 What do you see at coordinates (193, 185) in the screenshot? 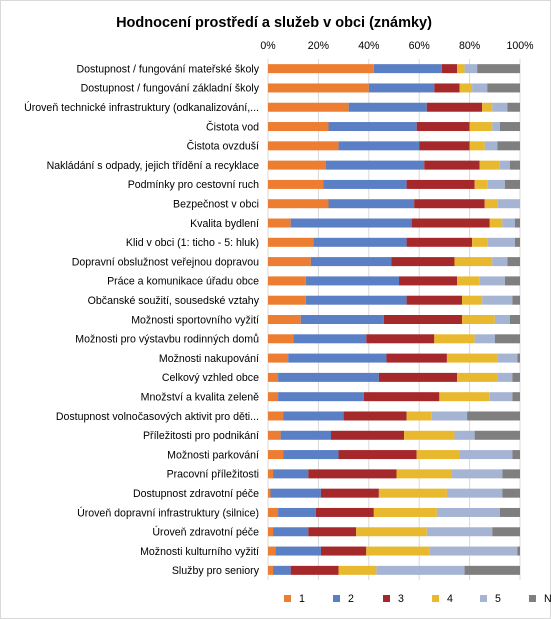
I see `category-label: Podmínky pro cestovní ruch` at bounding box center [193, 185].